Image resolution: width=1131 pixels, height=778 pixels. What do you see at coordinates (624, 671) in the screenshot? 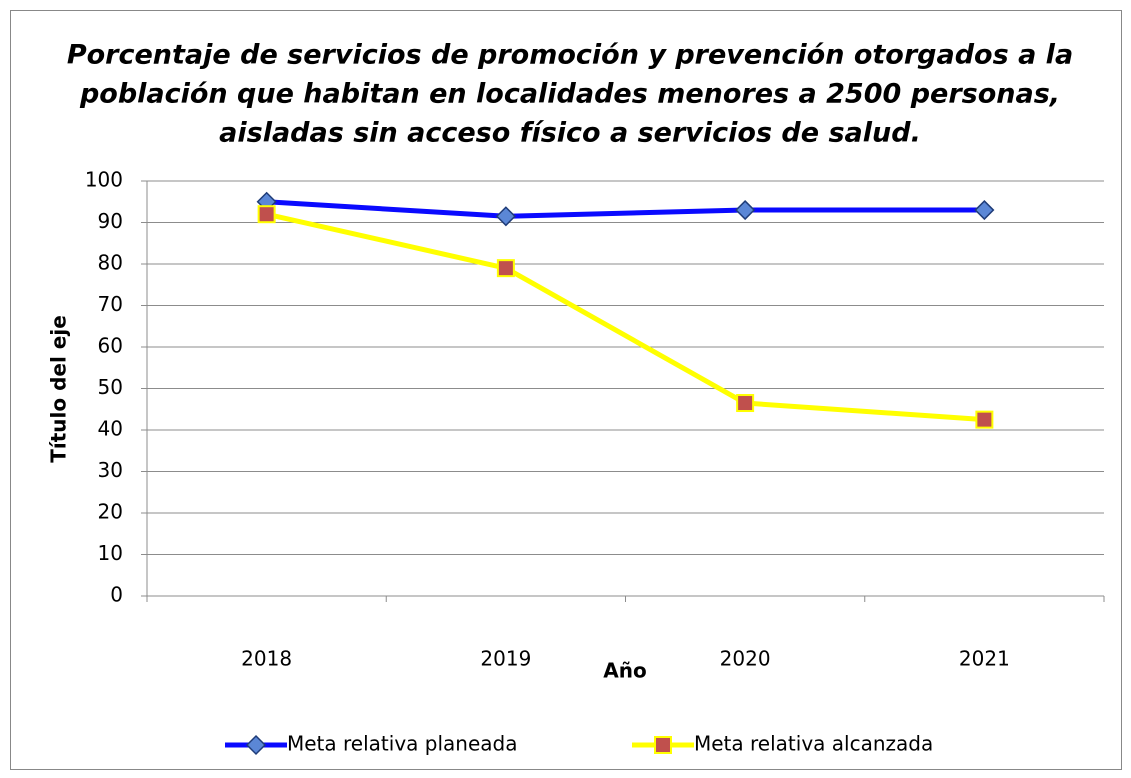
I see `x-axis-title: Año` at bounding box center [624, 671].